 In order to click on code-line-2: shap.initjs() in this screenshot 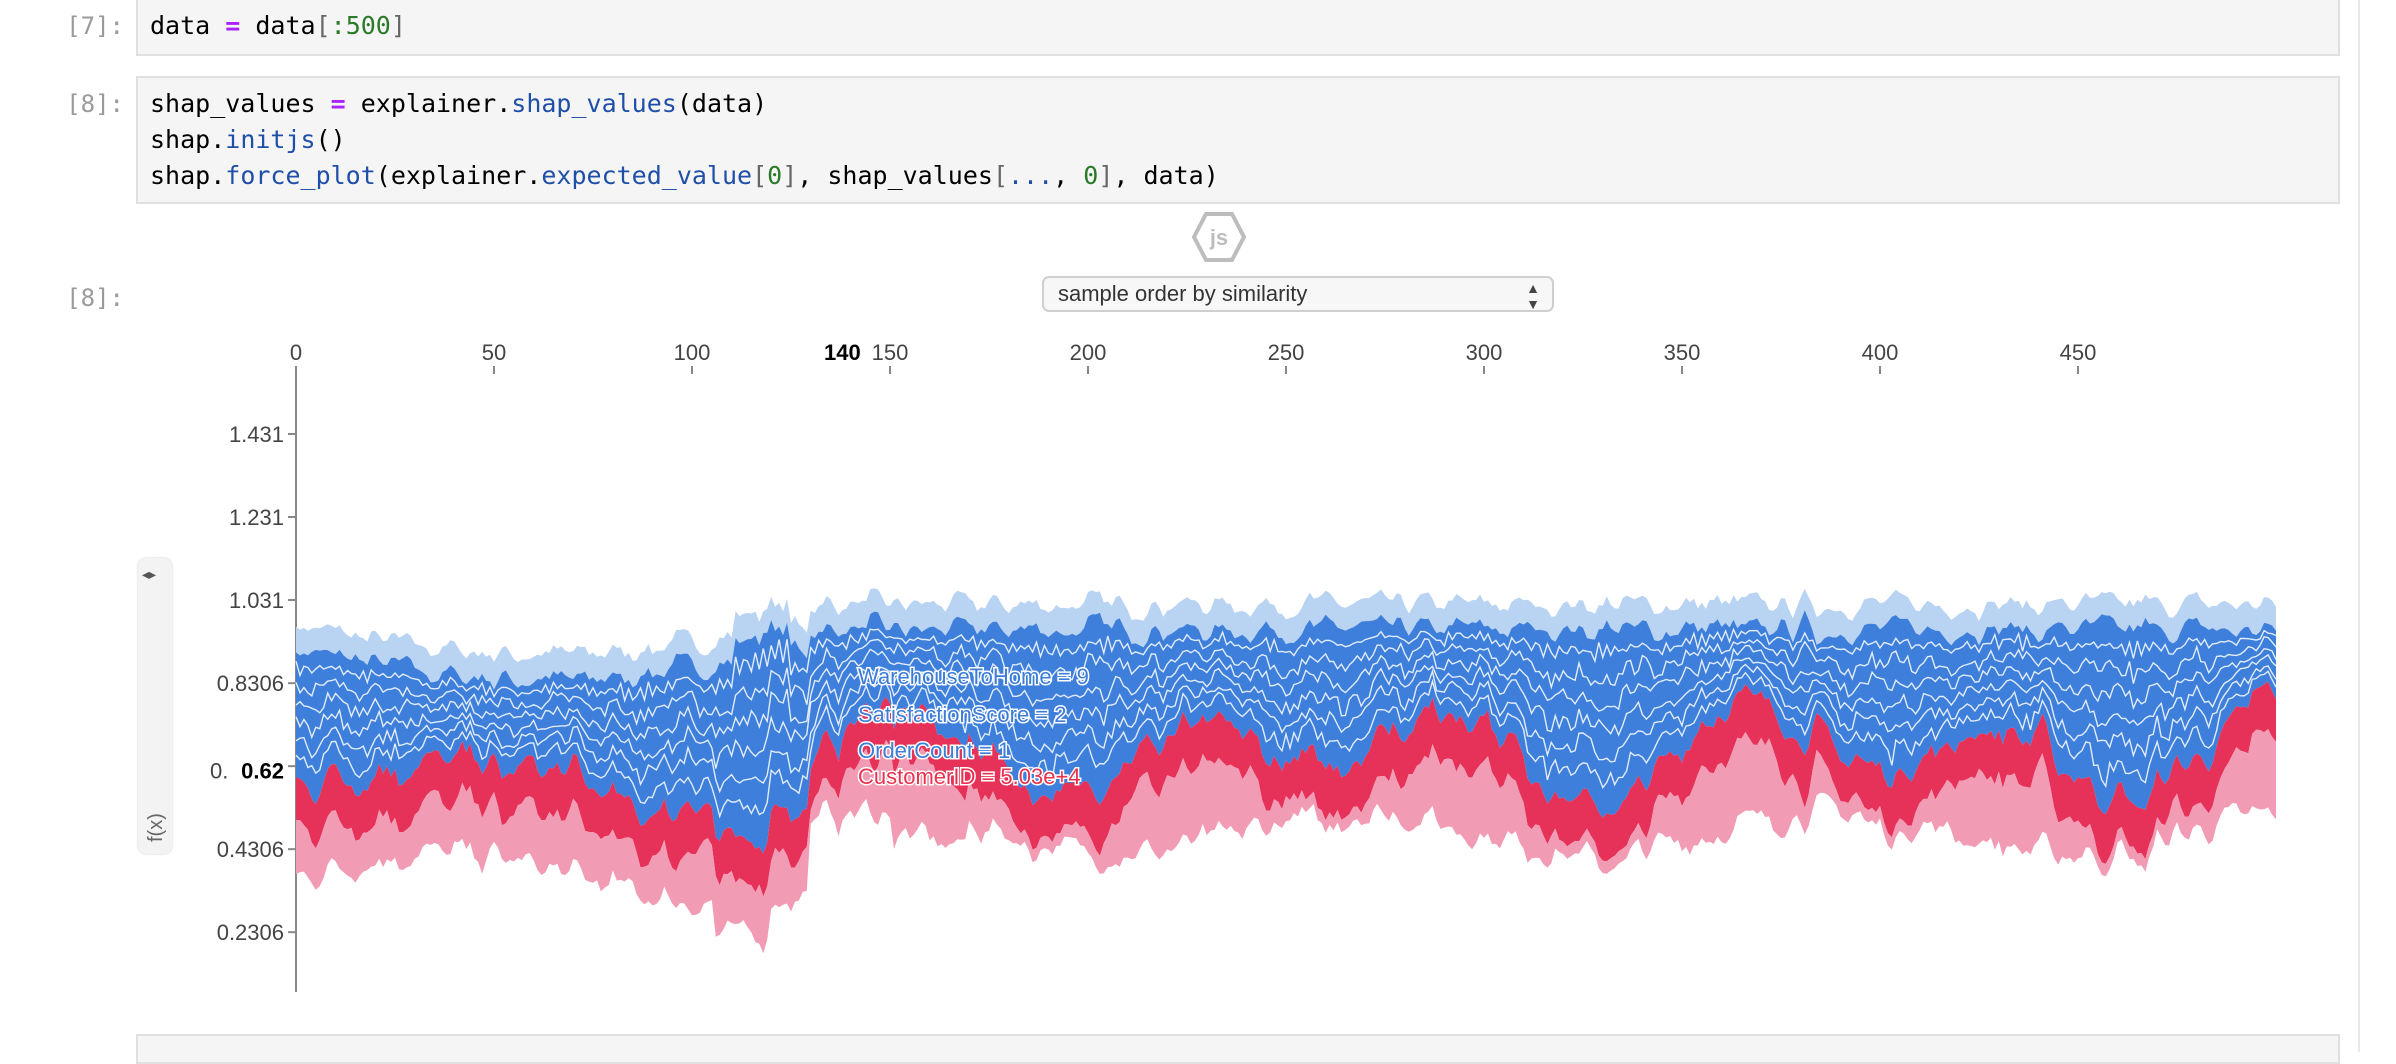, I will do `click(1238, 140)`.